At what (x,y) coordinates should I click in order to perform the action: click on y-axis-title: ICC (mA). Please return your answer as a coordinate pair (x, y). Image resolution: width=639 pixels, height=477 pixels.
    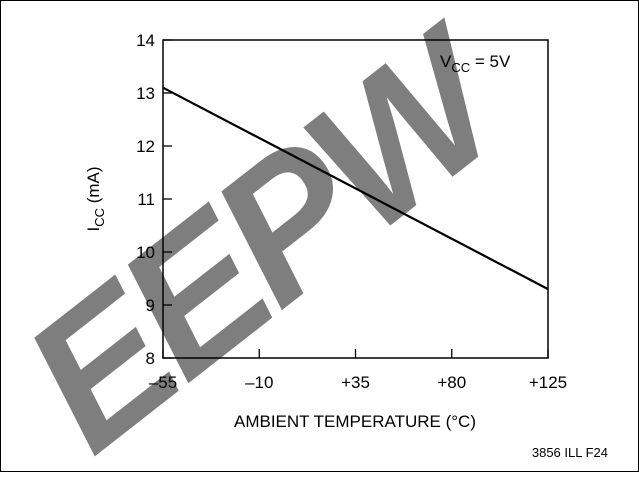
    Looking at the image, I should click on (95, 198).